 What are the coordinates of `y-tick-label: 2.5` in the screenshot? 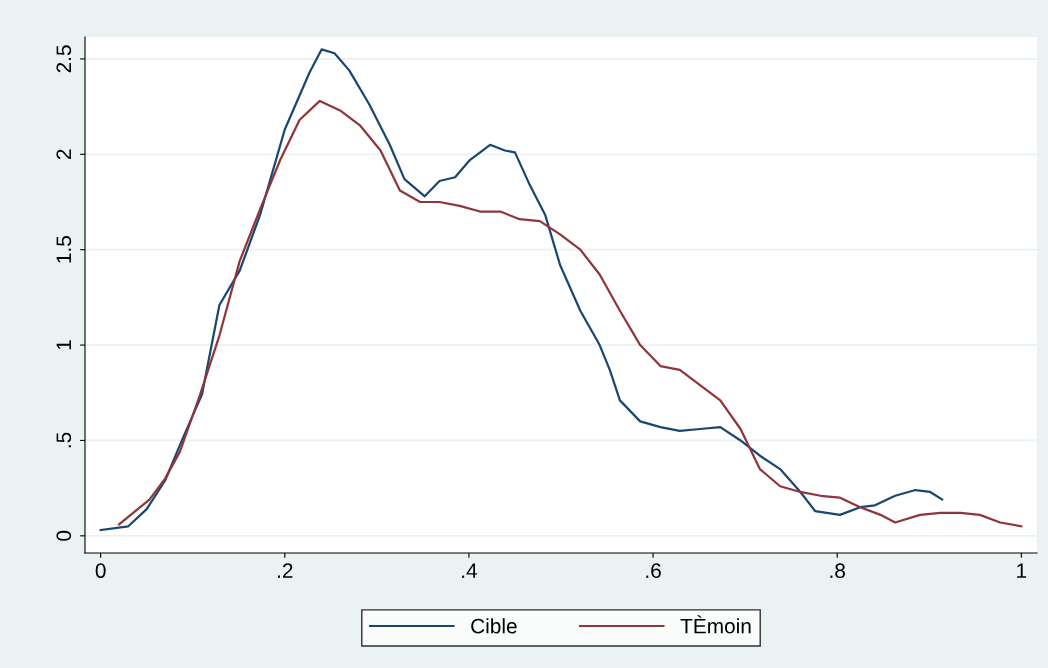 It's located at (64, 59).